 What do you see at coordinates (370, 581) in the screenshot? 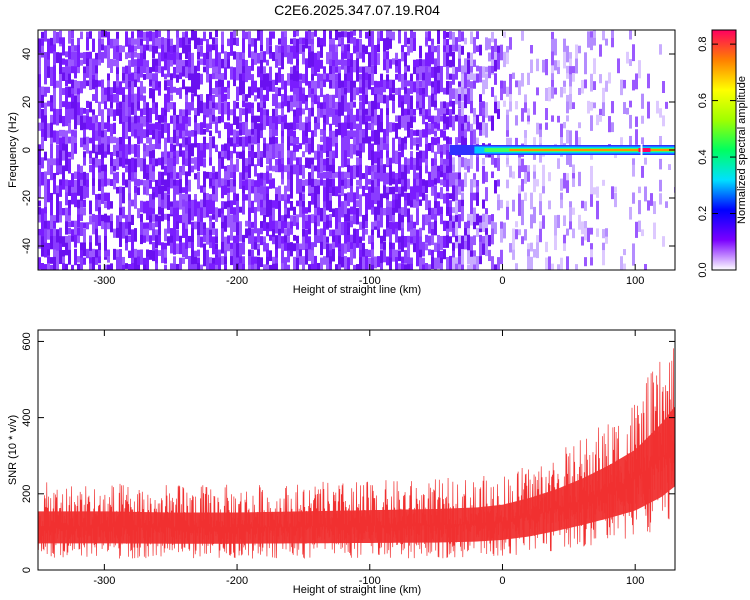
I see `snr-x-tick-label: -100` at bounding box center [370, 581].